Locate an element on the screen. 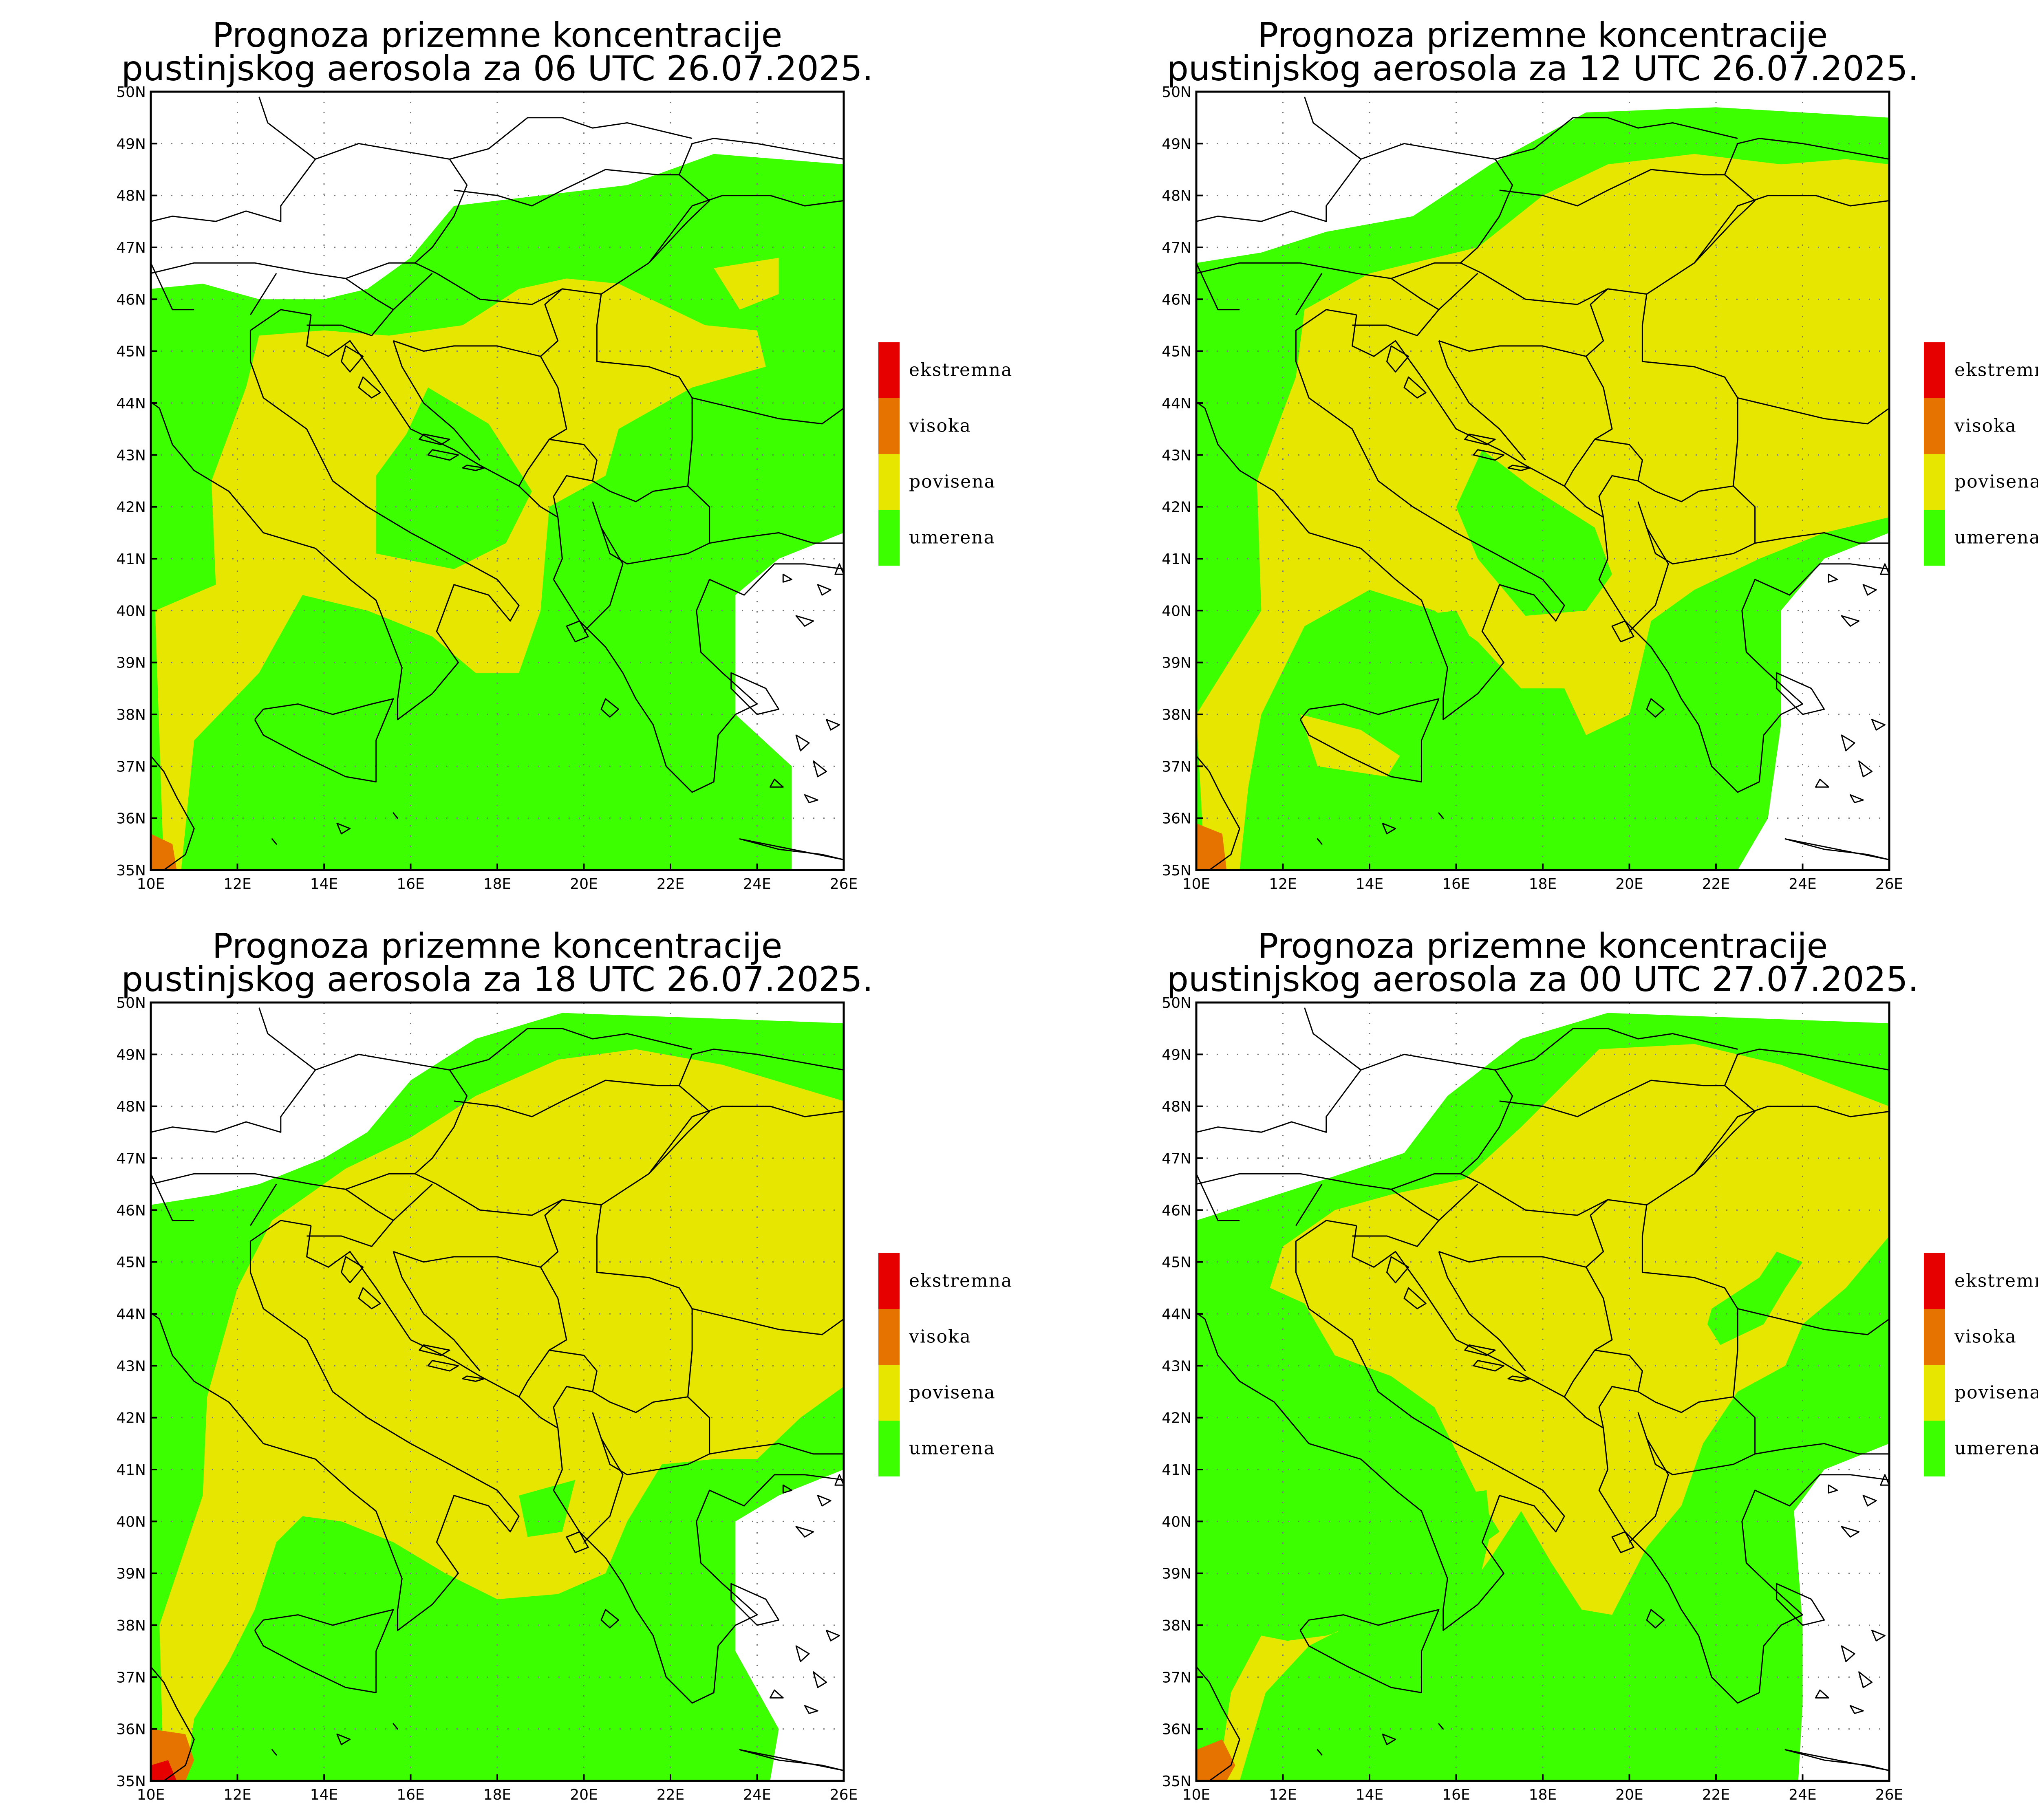 The width and height of the screenshot is (2038, 1820). longitude-tick-label: 20E is located at coordinates (584, 1795).